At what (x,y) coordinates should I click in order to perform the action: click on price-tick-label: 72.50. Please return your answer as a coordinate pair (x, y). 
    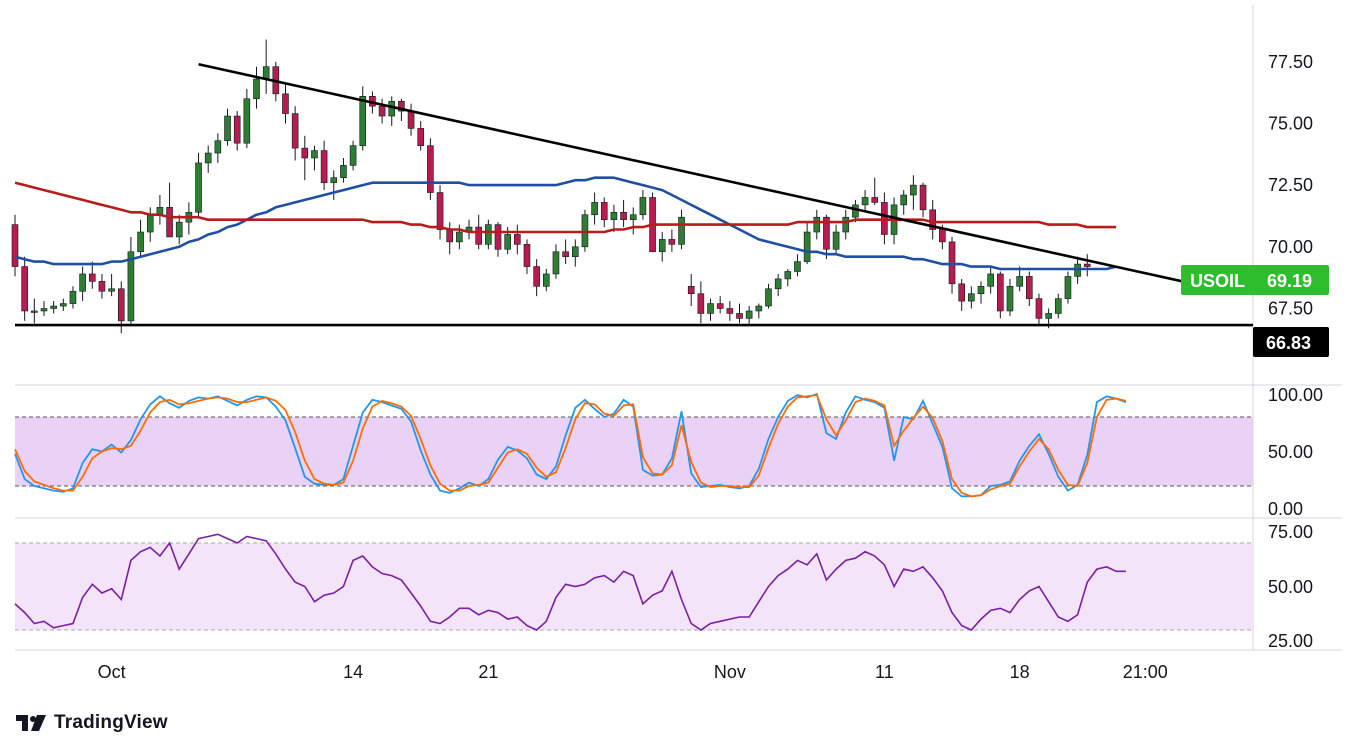
    Looking at the image, I should click on (1290, 185).